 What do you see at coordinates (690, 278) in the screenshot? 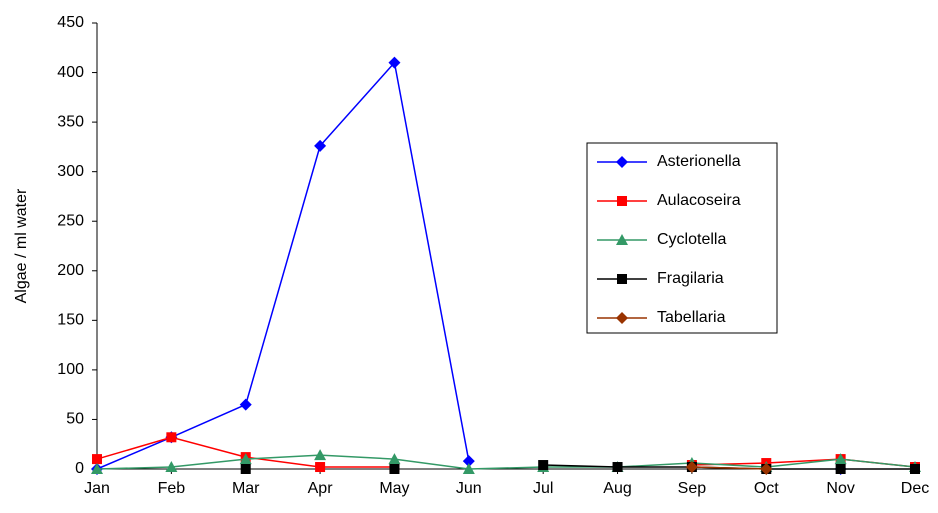
I see `legend-label: Fragilaria` at bounding box center [690, 278].